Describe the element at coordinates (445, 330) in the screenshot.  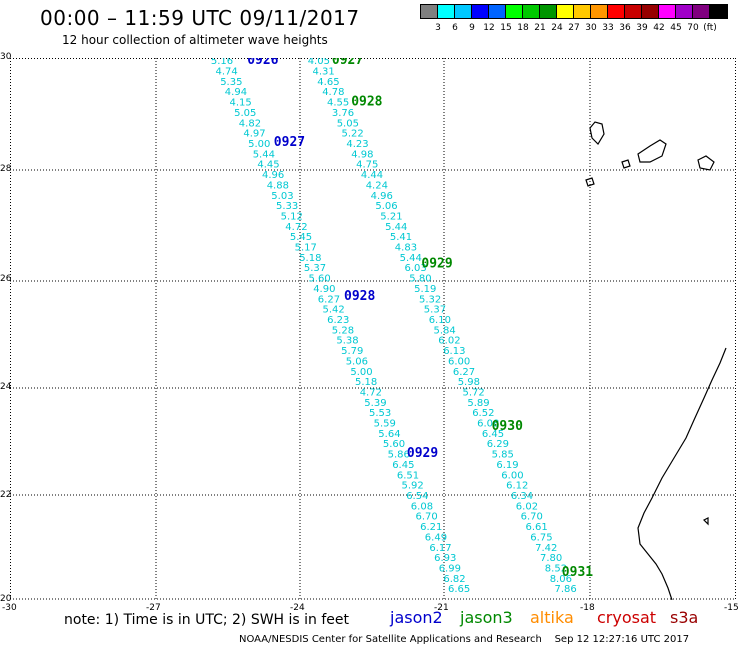
I see `wave-height-value: 5.84` at that location.